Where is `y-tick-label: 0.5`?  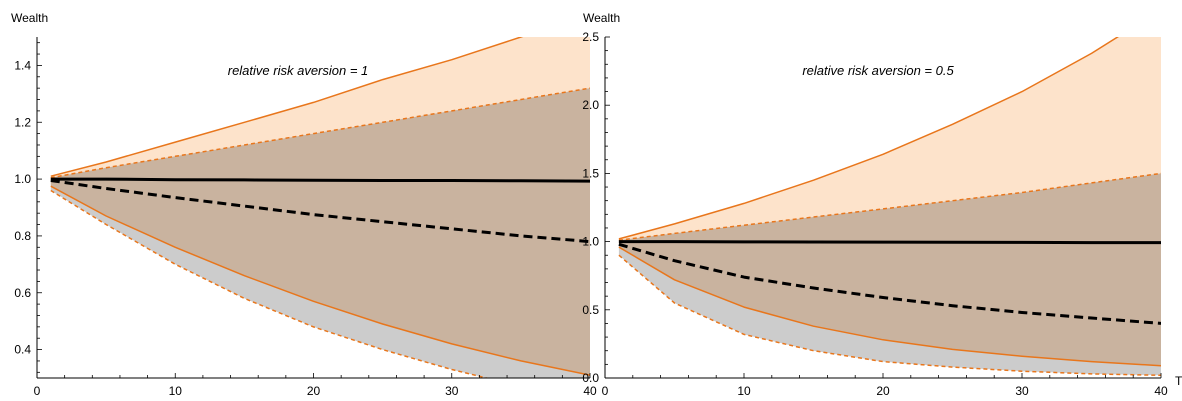
y-tick-label: 0.5 is located at coordinates (590, 310).